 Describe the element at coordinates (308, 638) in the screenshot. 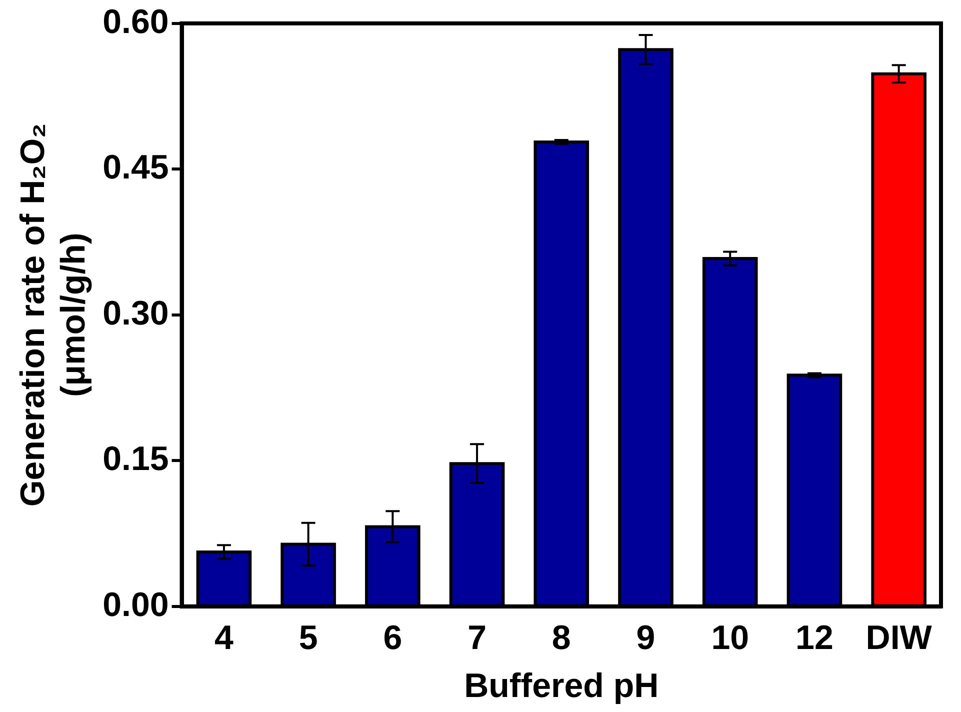

I see `x-tick-label: 5` at that location.